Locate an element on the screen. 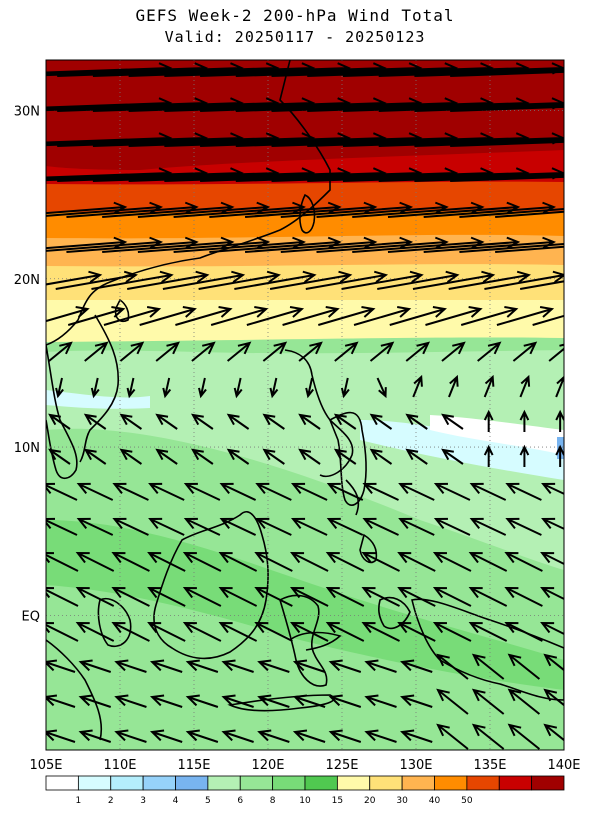  lat-tick-label: 20N is located at coordinates (27, 280).